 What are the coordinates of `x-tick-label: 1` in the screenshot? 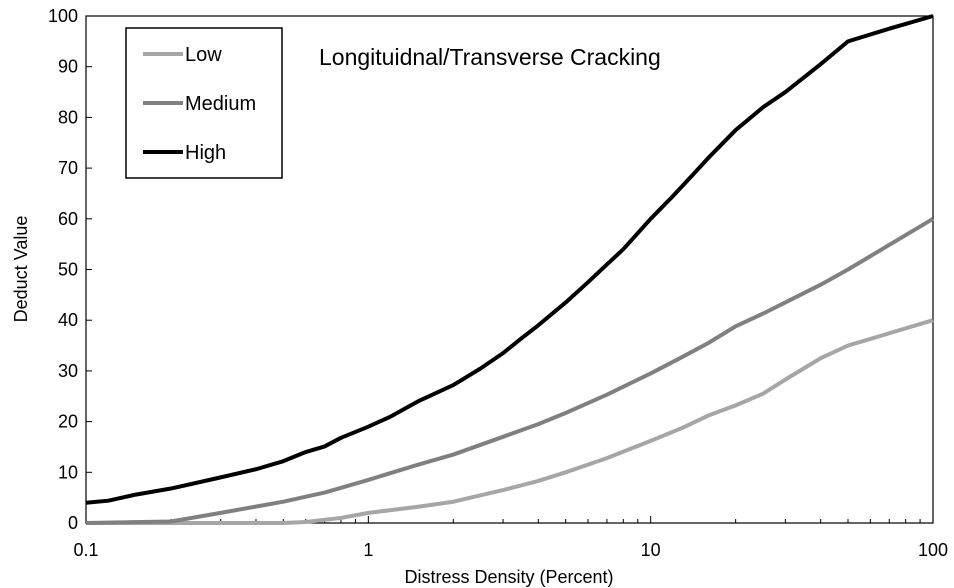 It's located at (368, 550).